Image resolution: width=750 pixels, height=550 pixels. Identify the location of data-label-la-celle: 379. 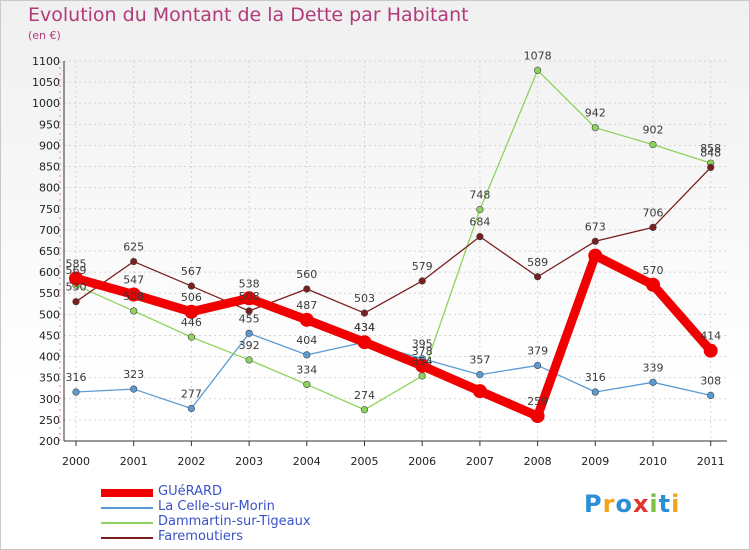
(537, 350).